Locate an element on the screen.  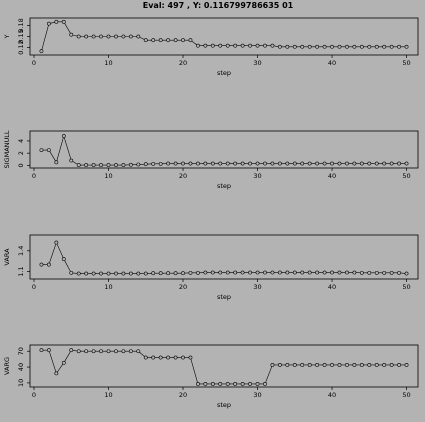
panel-y: 0 10 20 30 40 50 0.120.150.18 step Y is located at coordinates (211, 47).